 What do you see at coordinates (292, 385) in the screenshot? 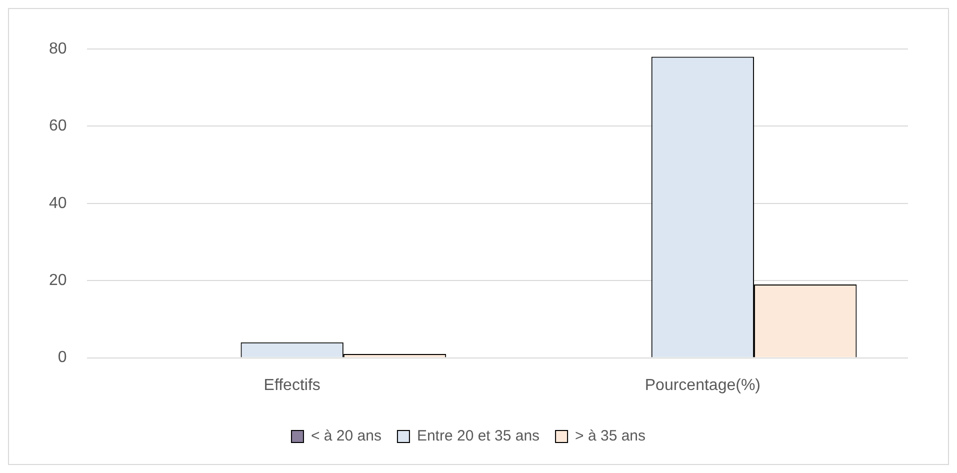
I see `x-tick-label: Effectifs` at bounding box center [292, 385].